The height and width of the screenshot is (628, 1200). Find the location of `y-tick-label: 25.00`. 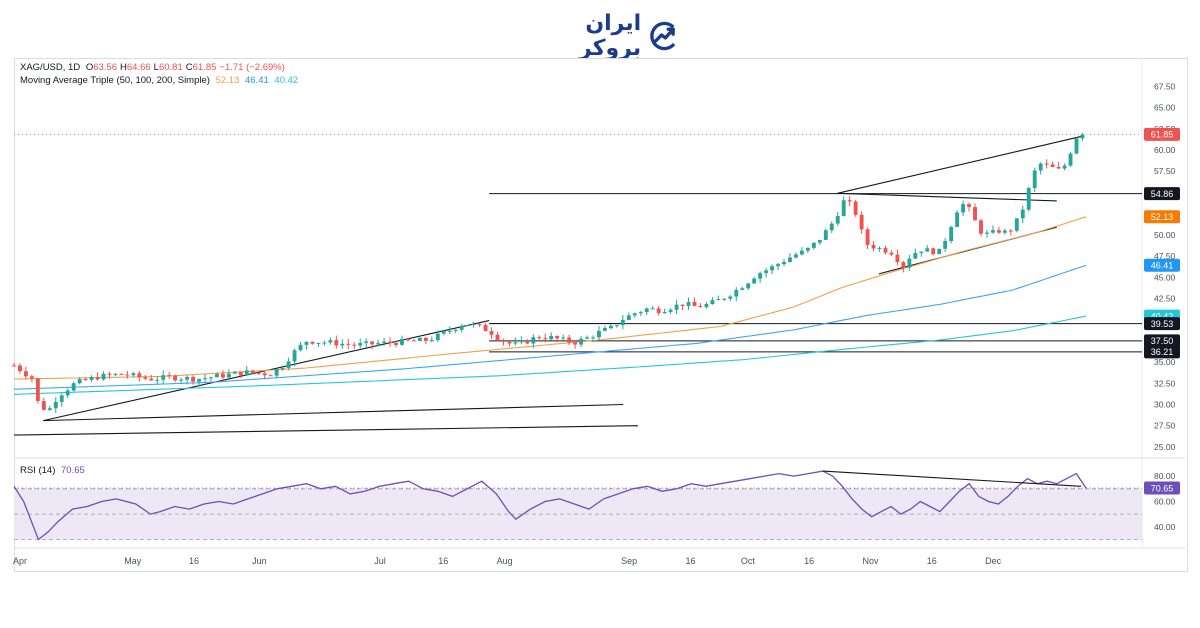

y-tick-label: 25.00 is located at coordinates (1165, 447).